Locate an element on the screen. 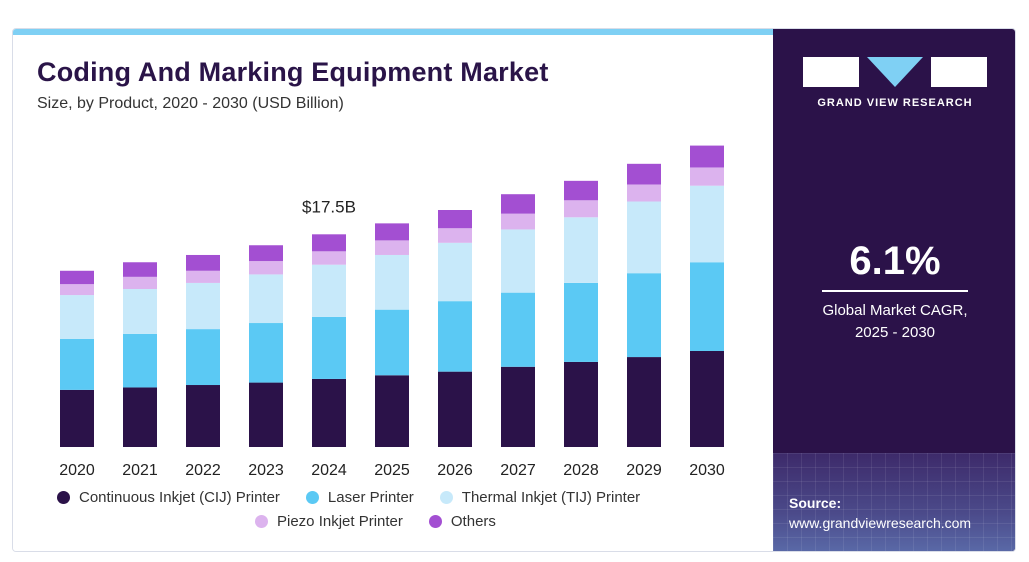  source-url: www.grandviewresearch.com is located at coordinates (880, 523).